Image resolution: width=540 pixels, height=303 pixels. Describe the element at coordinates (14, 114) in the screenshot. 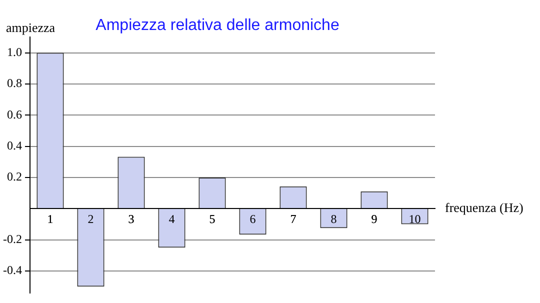

I see `y-tick-label: 0.6` at that location.